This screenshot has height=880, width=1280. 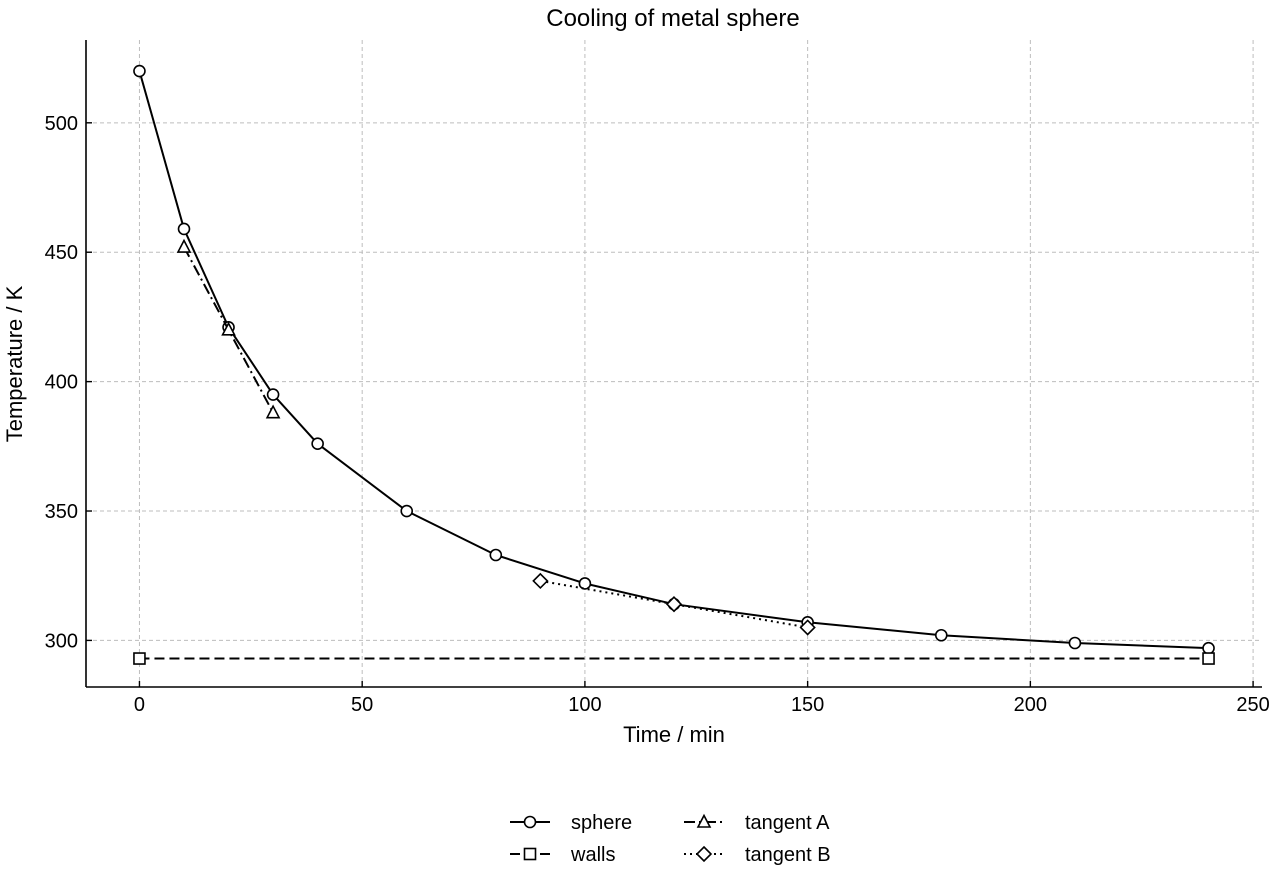 I want to click on x-axis-label: Time / min, so click(x=674, y=734).